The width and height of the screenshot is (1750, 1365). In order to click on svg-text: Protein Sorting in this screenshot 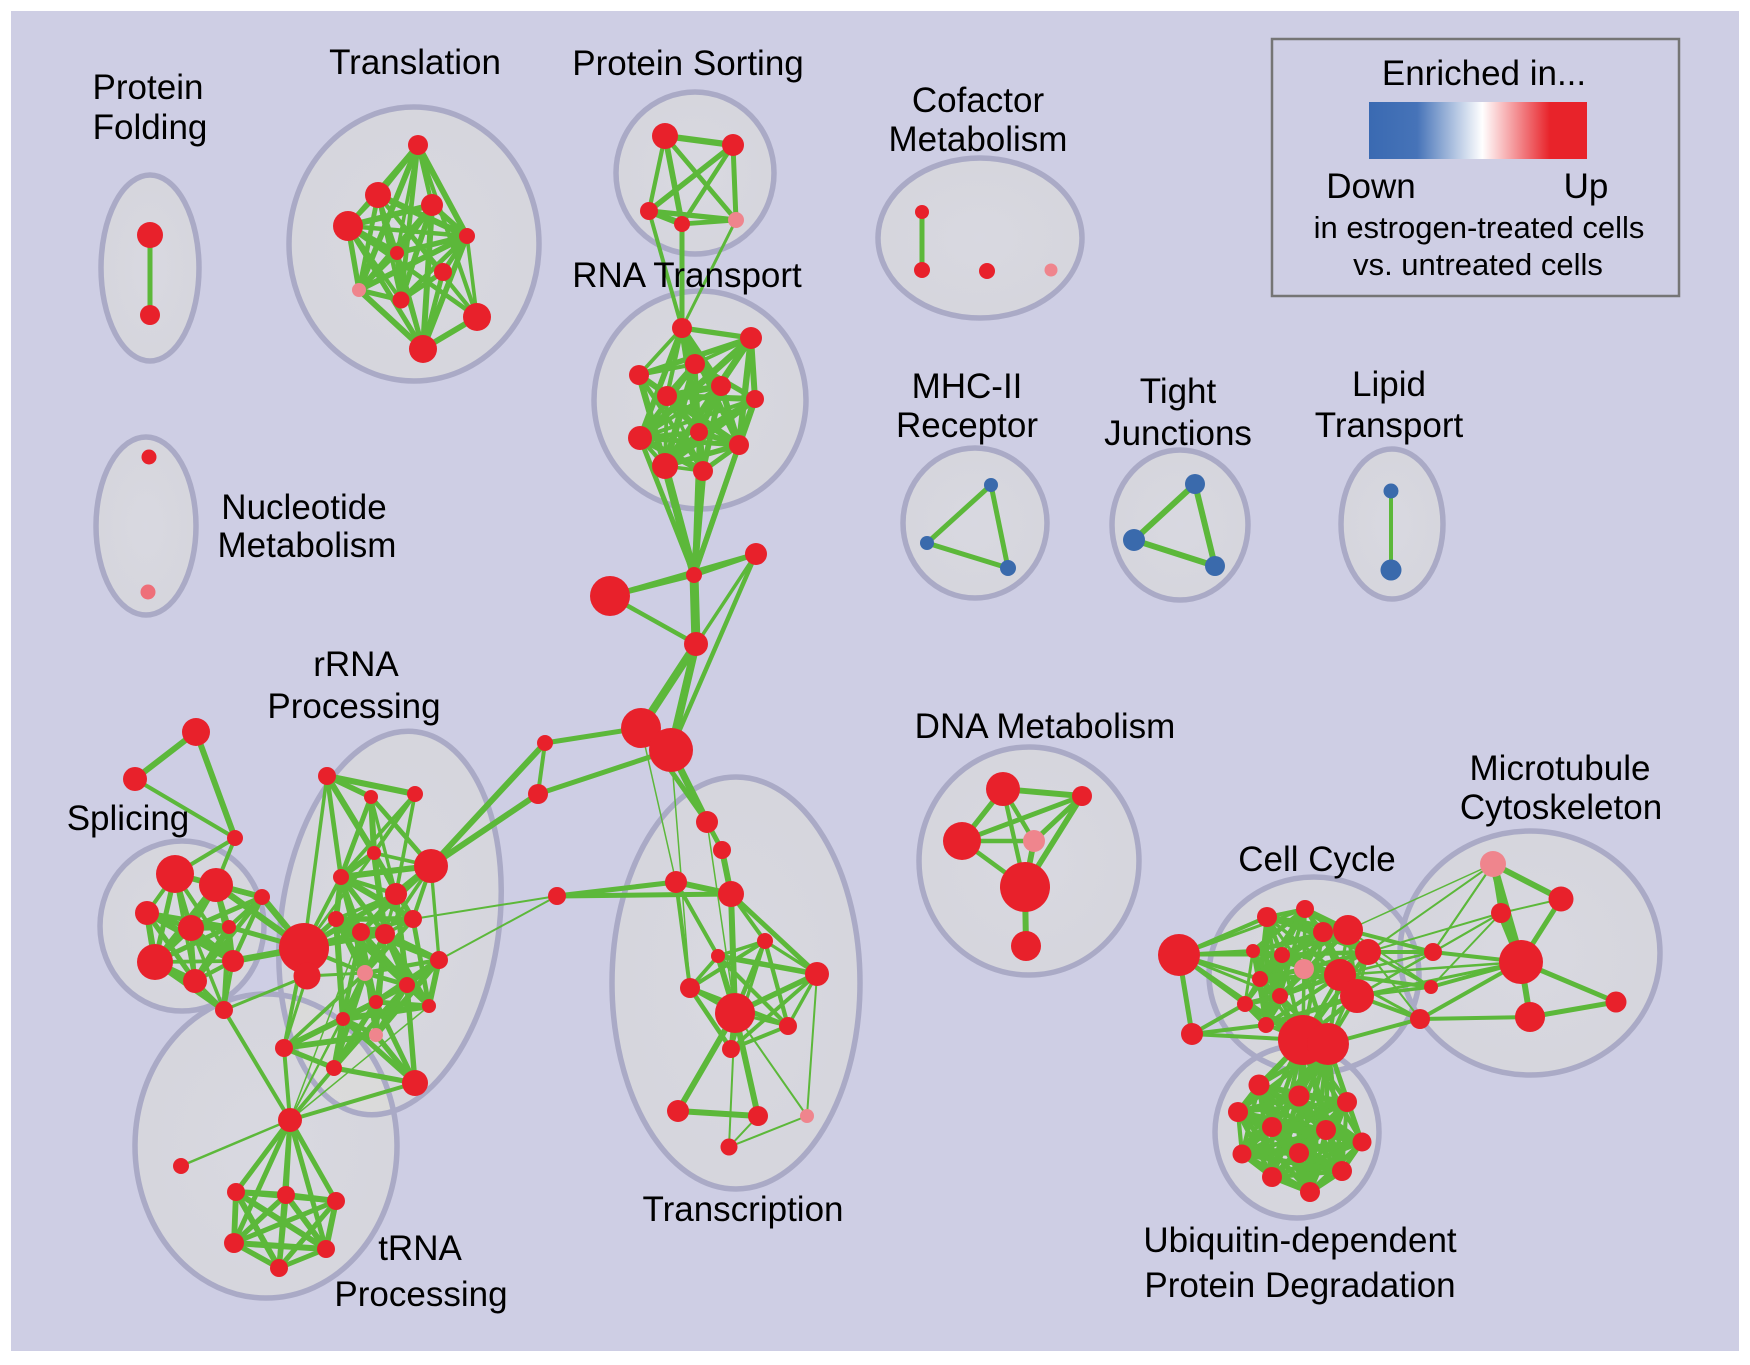, I will do `click(688, 63)`.